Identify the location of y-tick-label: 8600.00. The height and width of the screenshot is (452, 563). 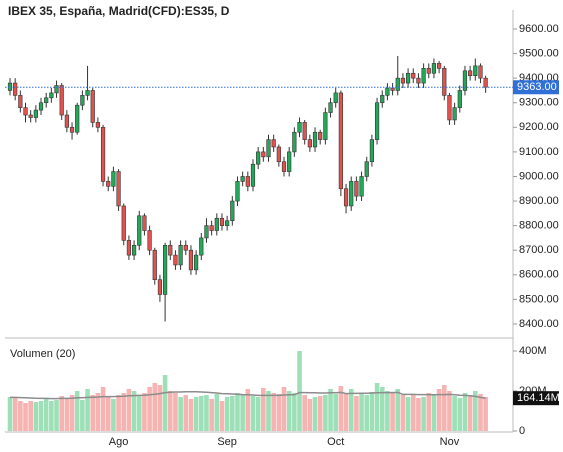
(539, 275).